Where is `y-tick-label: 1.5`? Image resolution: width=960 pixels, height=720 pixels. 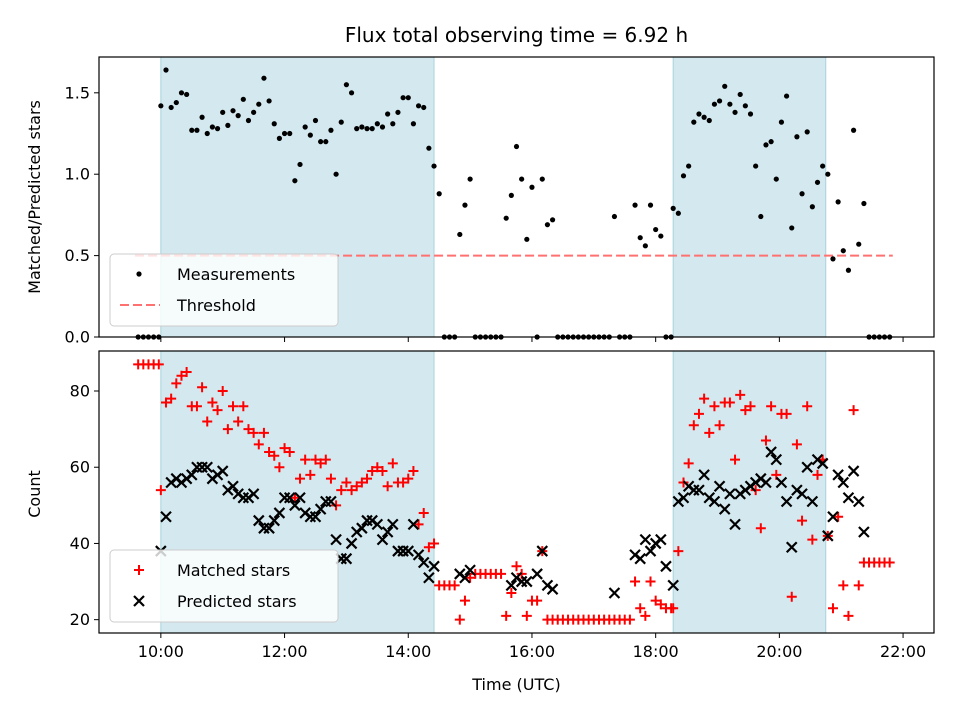
y-tick-label: 1.5 is located at coordinates (77, 92).